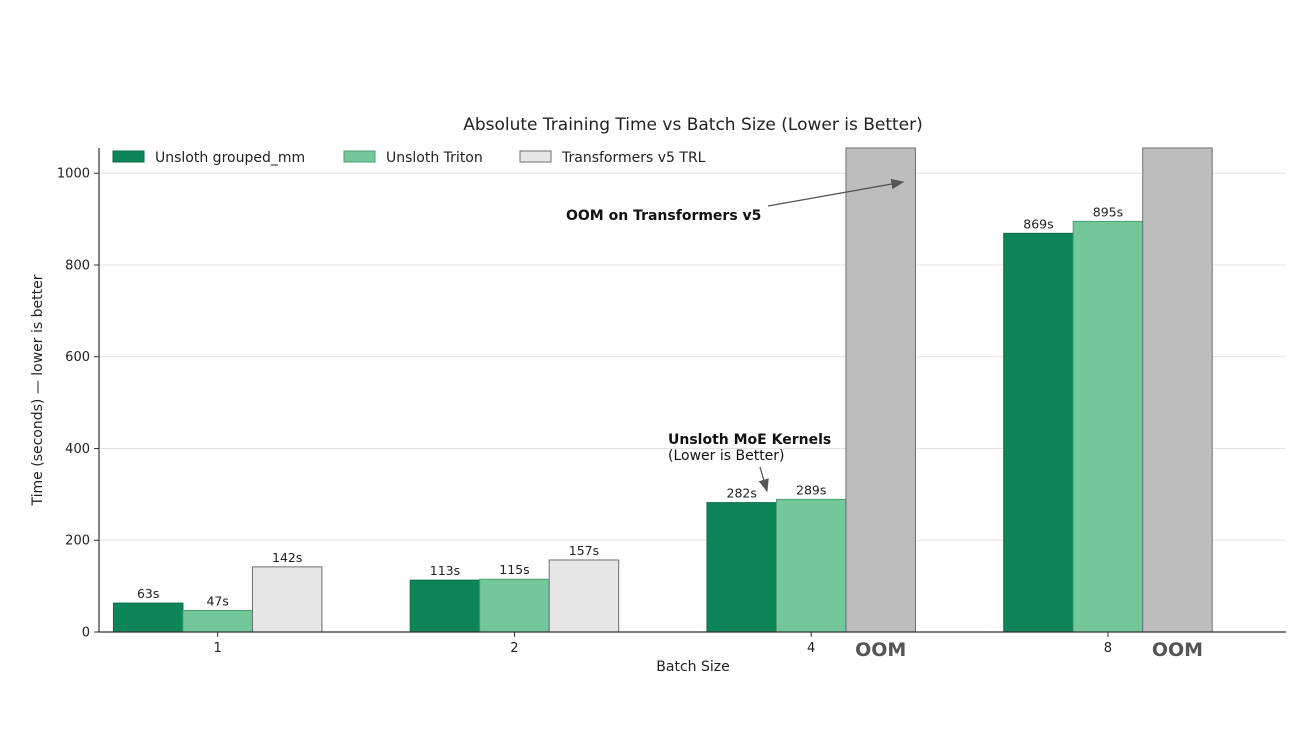 The image size is (1312, 736). I want to click on y-tick-label: 800, so click(77, 265).